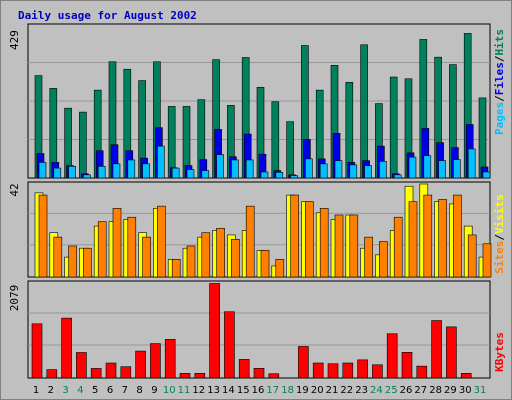  What do you see at coordinates (243, 390) in the screenshot?
I see `day-label-15: 15` at bounding box center [243, 390].